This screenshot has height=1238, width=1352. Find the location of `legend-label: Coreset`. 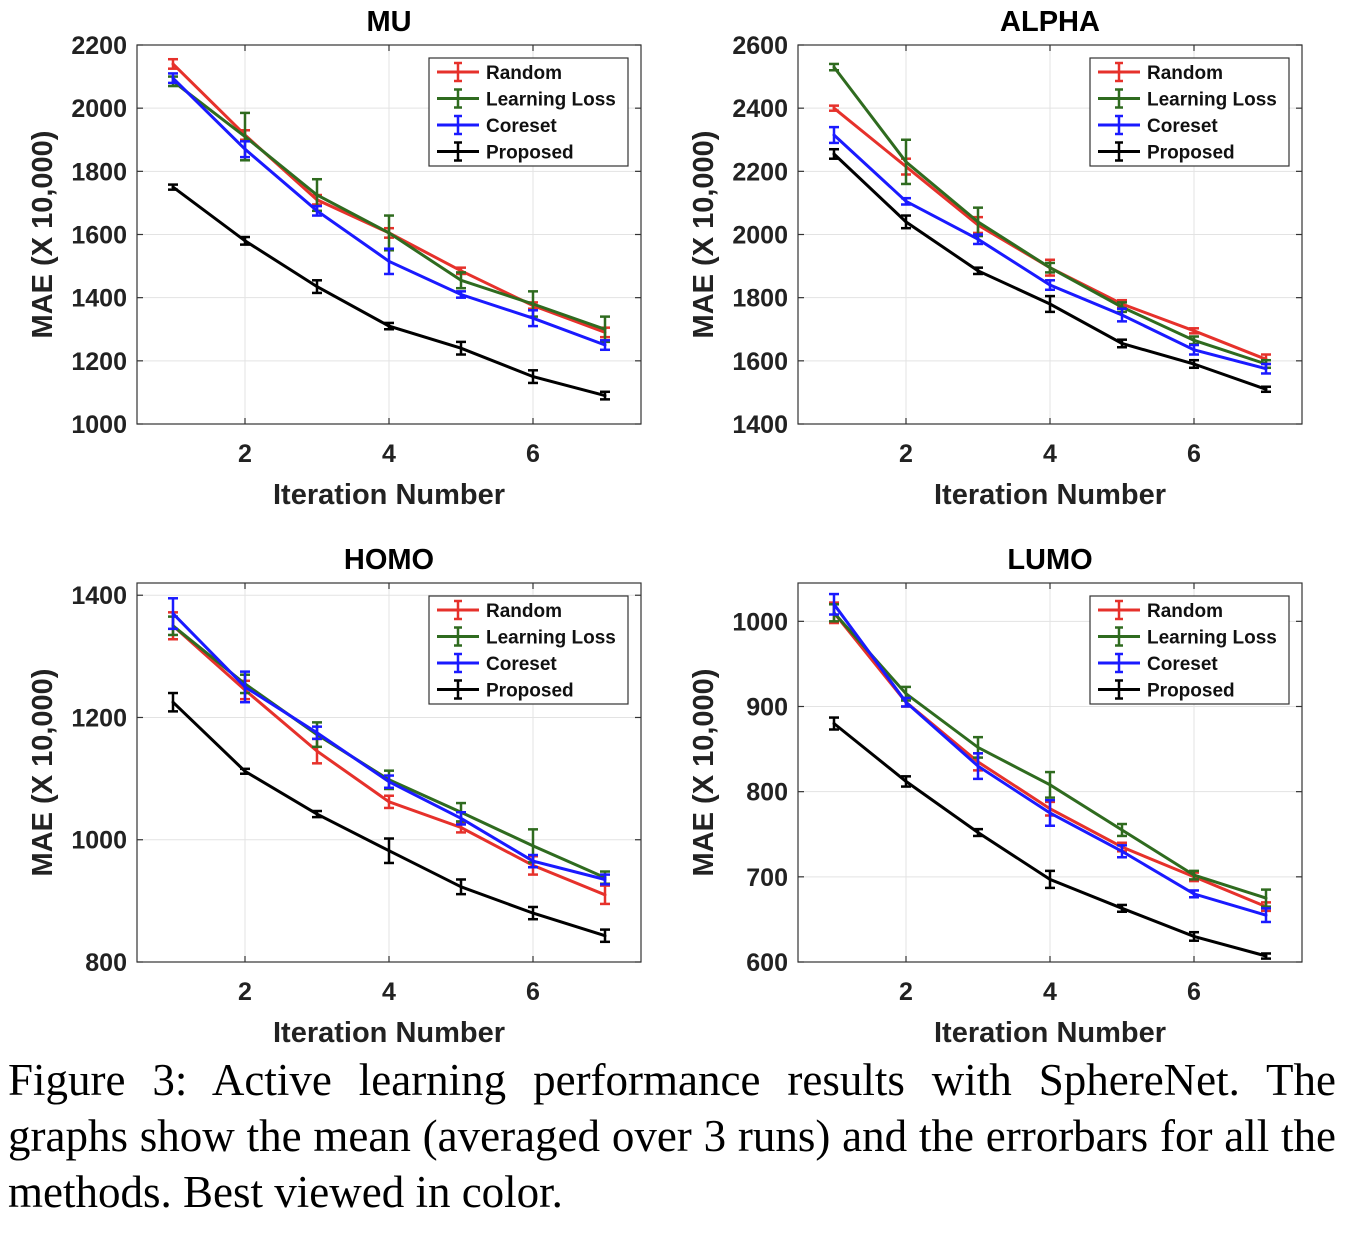

legend-label: Coreset is located at coordinates (521, 664).